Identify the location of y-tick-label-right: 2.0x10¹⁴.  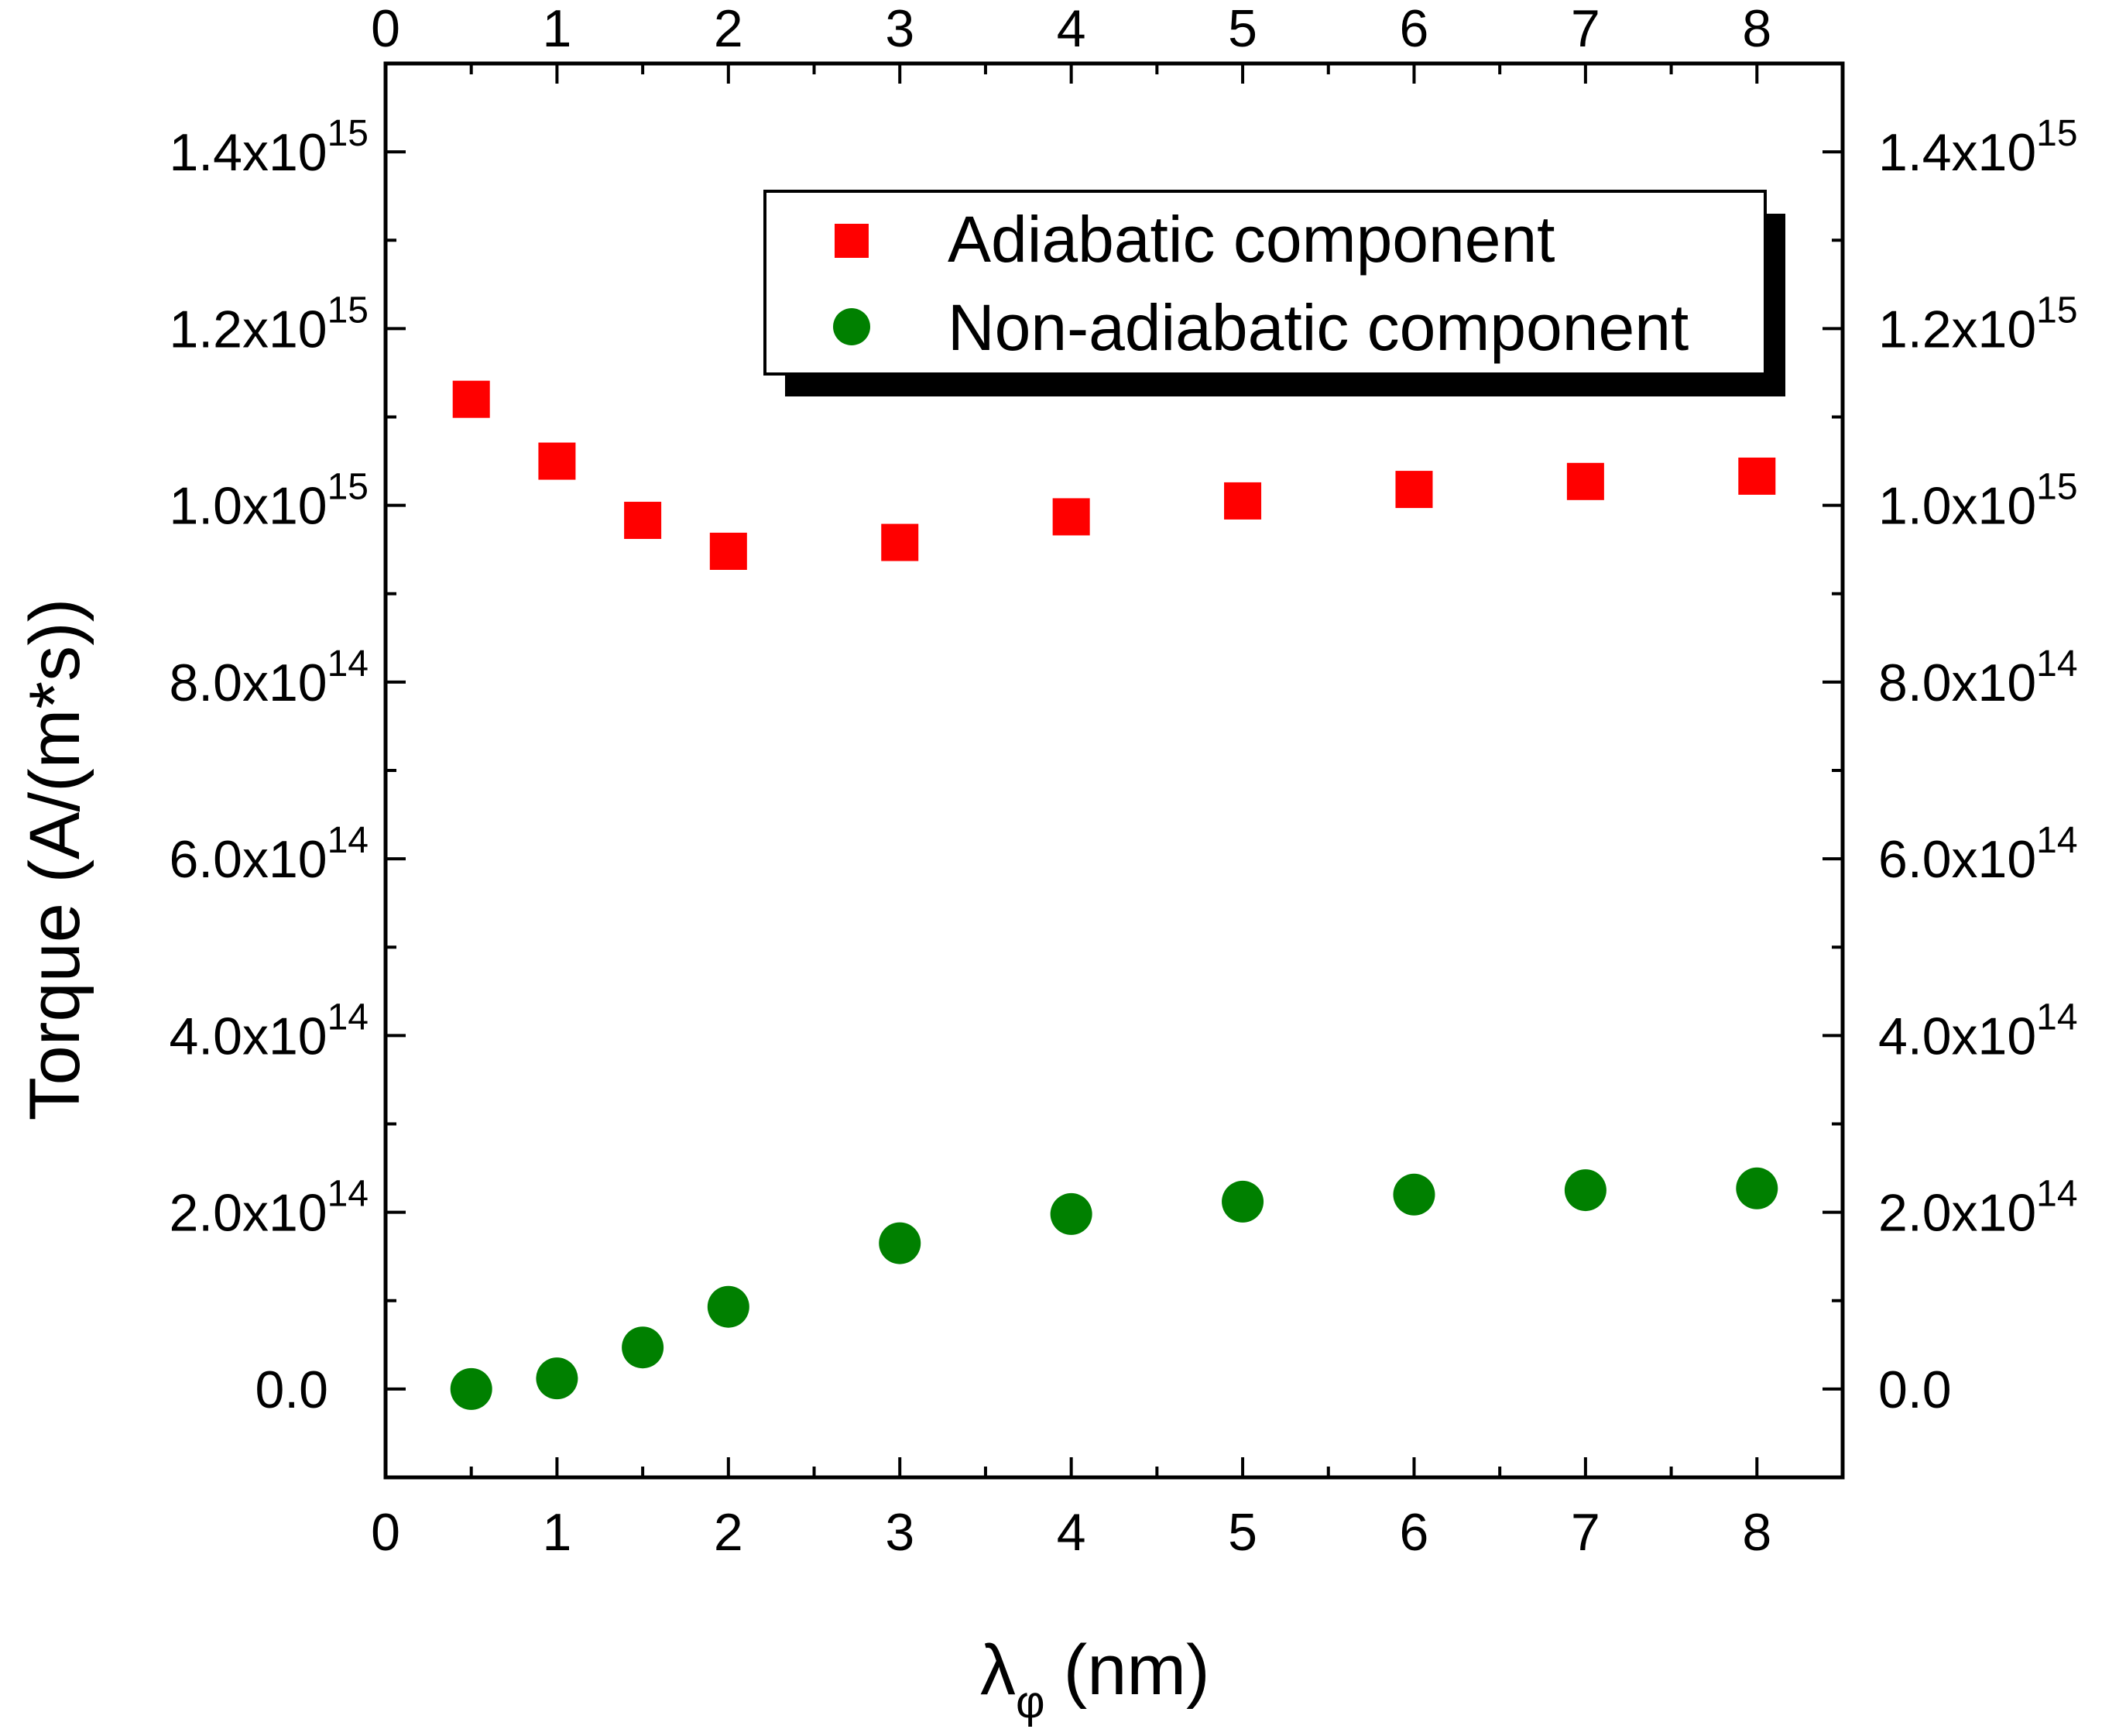
(1978, 1208).